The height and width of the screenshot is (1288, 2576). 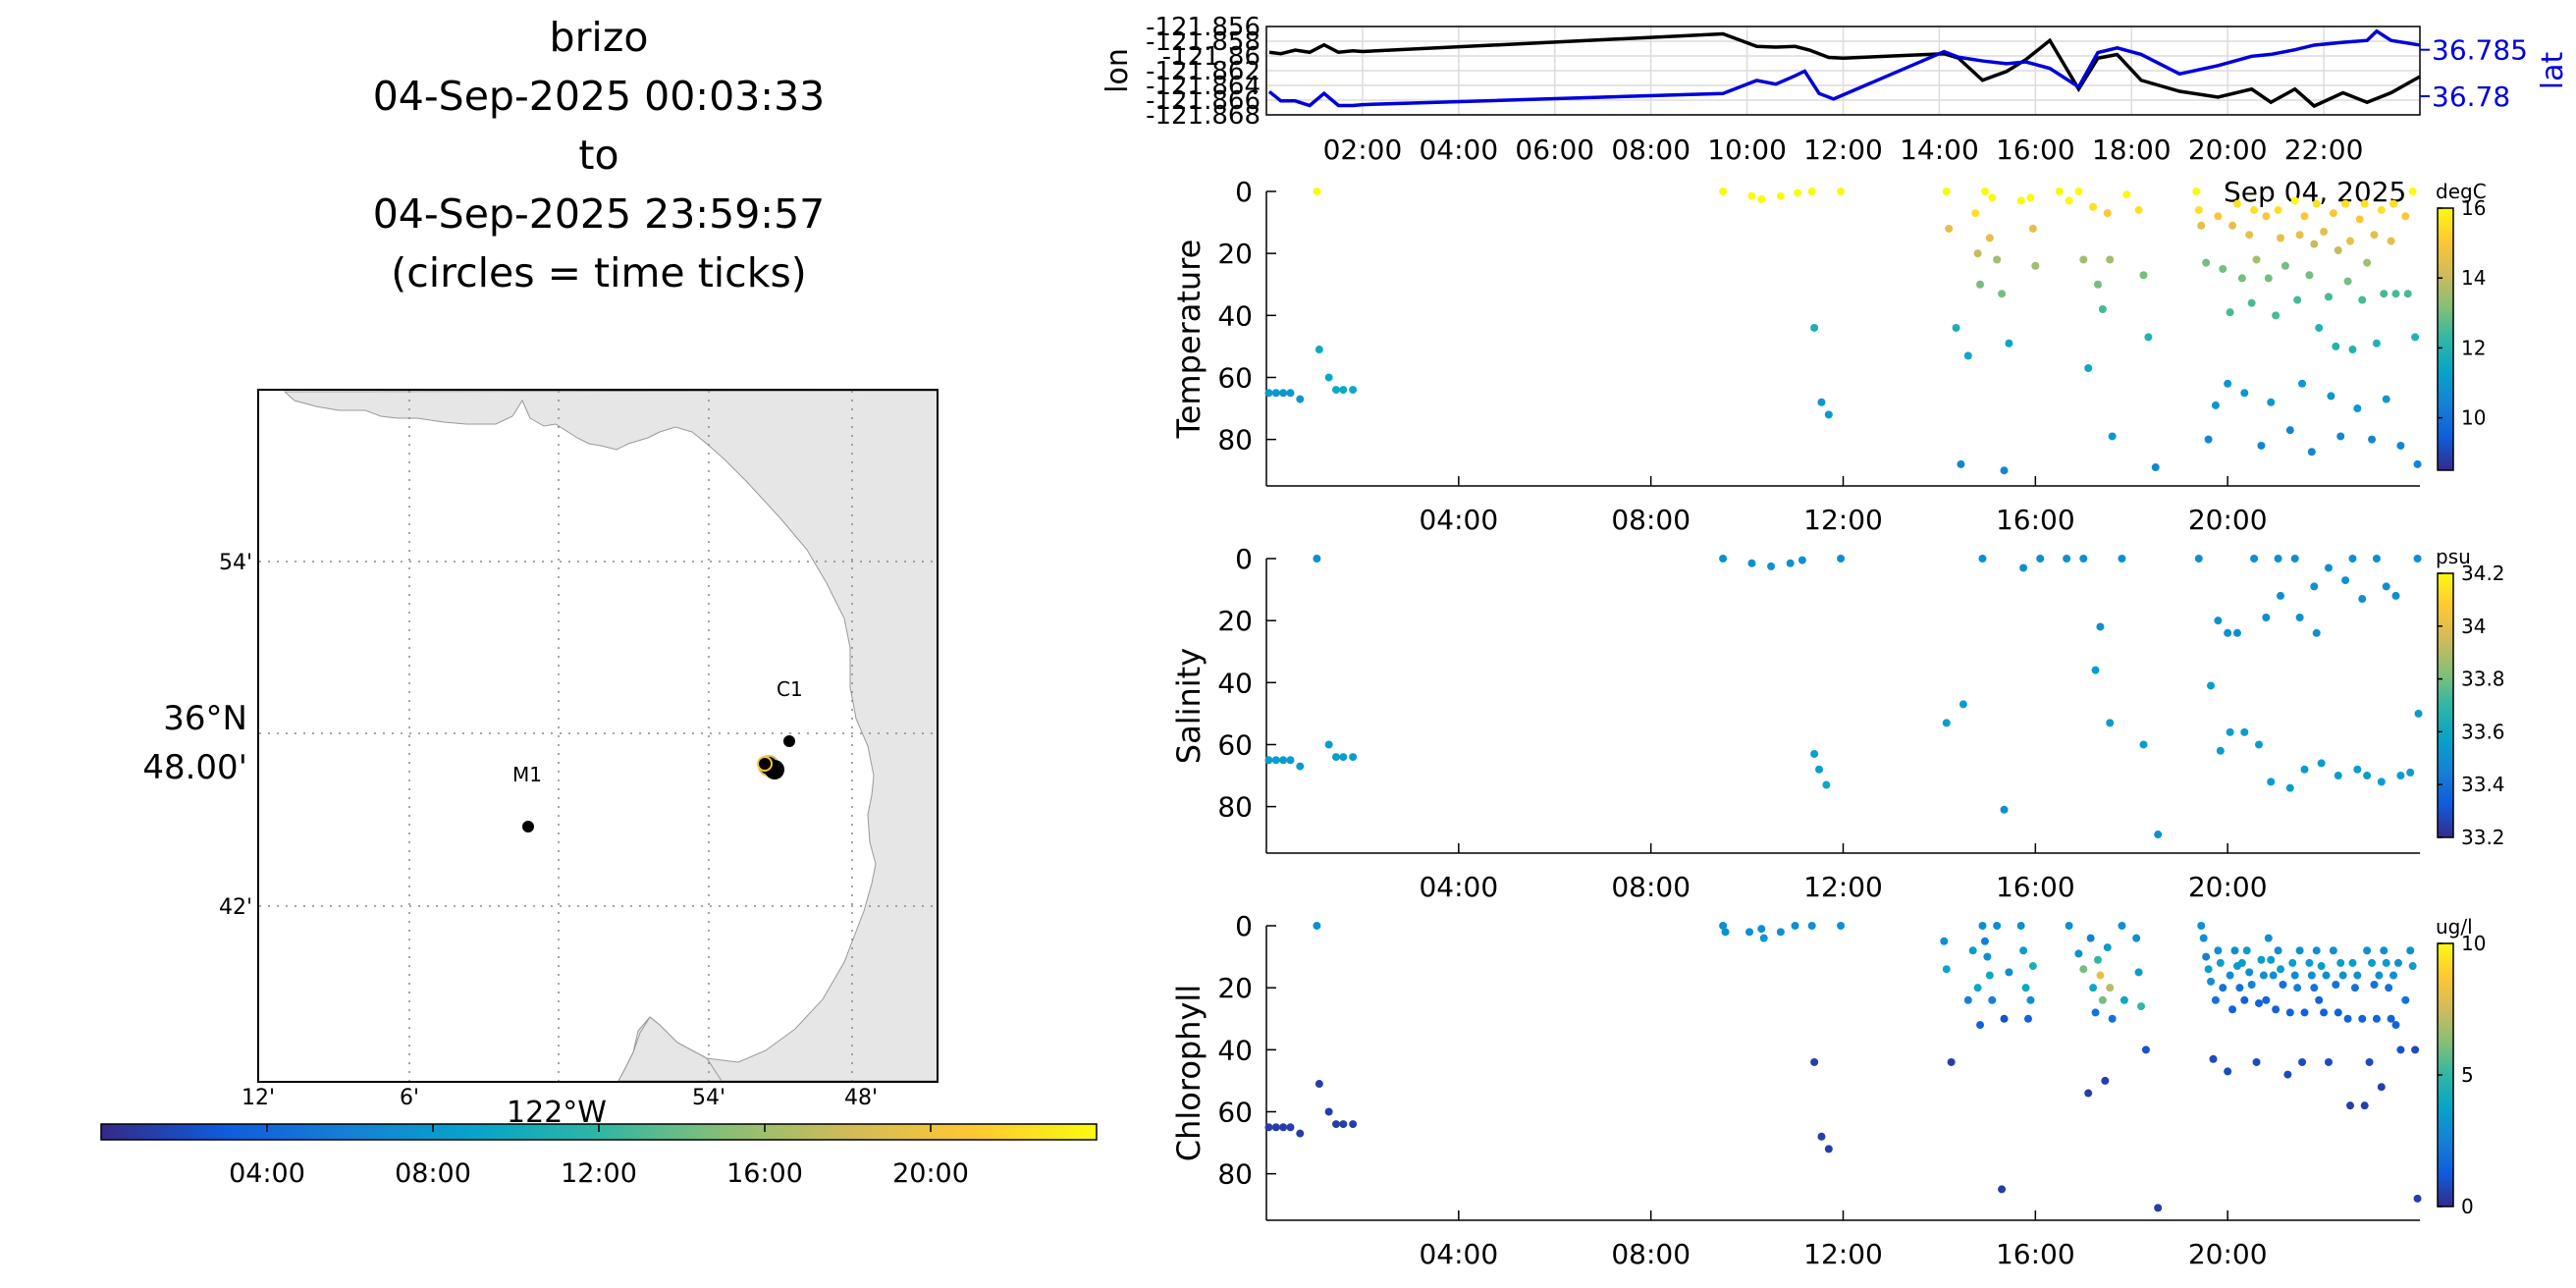 I want to click on lat-tick-label: 36.78, so click(x=2471, y=96).